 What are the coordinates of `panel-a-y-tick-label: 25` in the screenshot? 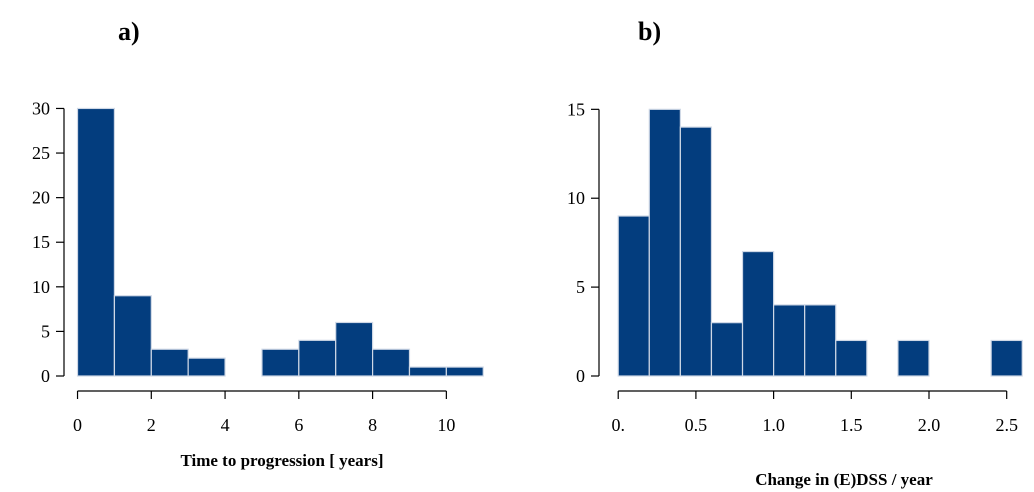 It's located at (41, 153).